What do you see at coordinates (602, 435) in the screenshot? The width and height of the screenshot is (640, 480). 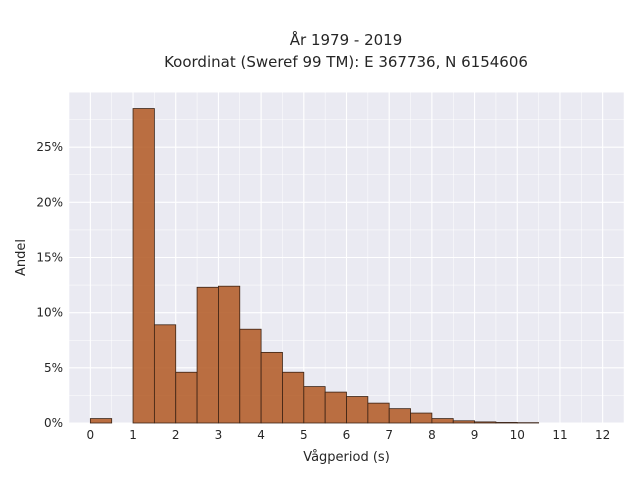 I see `x-tick-label: 12` at bounding box center [602, 435].